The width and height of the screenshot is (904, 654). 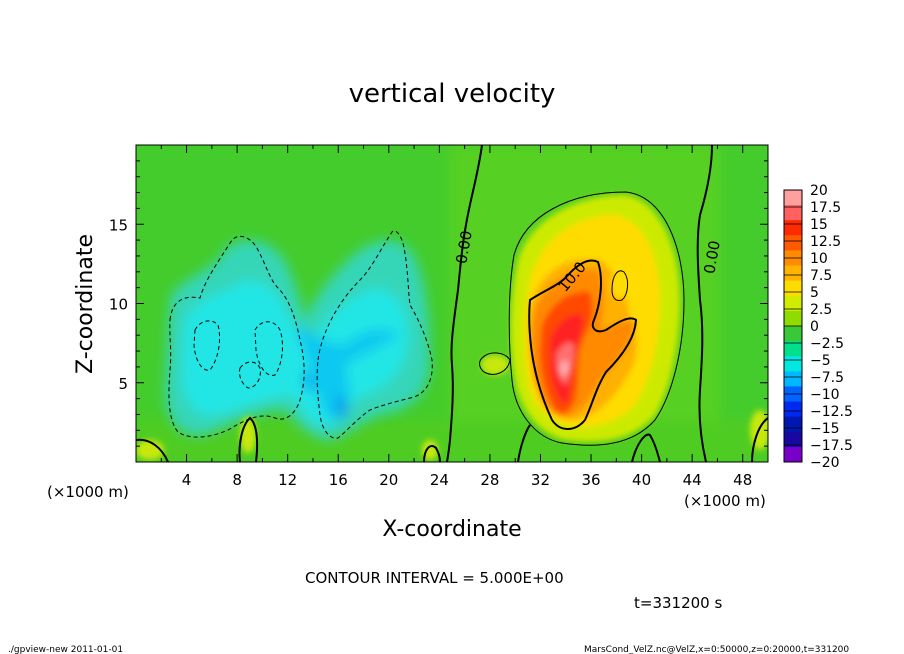 I want to click on contour-5-hole, so click(x=620, y=285).